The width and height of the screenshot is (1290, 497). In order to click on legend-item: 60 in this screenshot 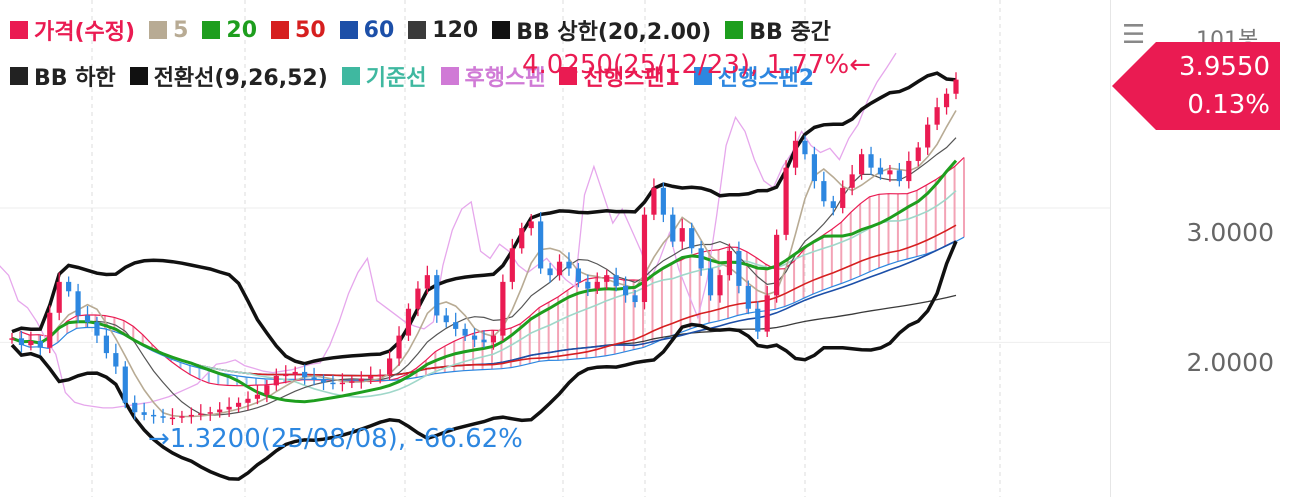, I will do `click(366, 30)`.